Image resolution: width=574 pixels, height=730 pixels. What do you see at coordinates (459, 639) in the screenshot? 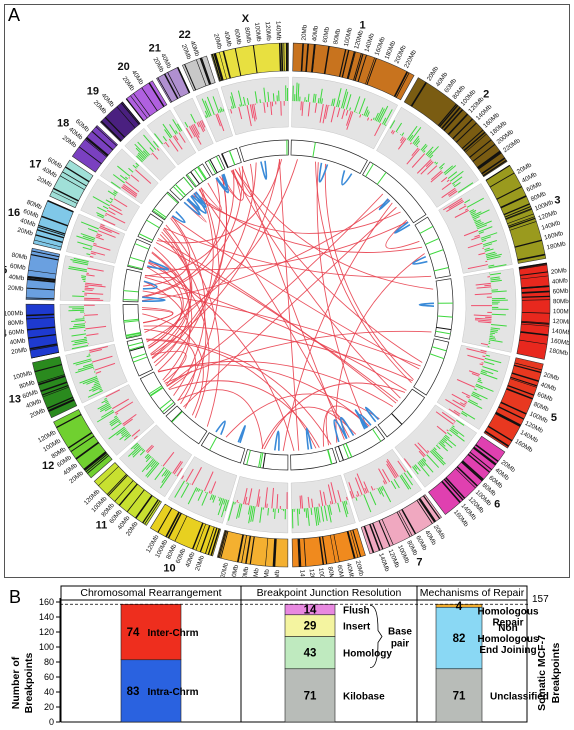
I see `segment-value: 82` at bounding box center [459, 639].